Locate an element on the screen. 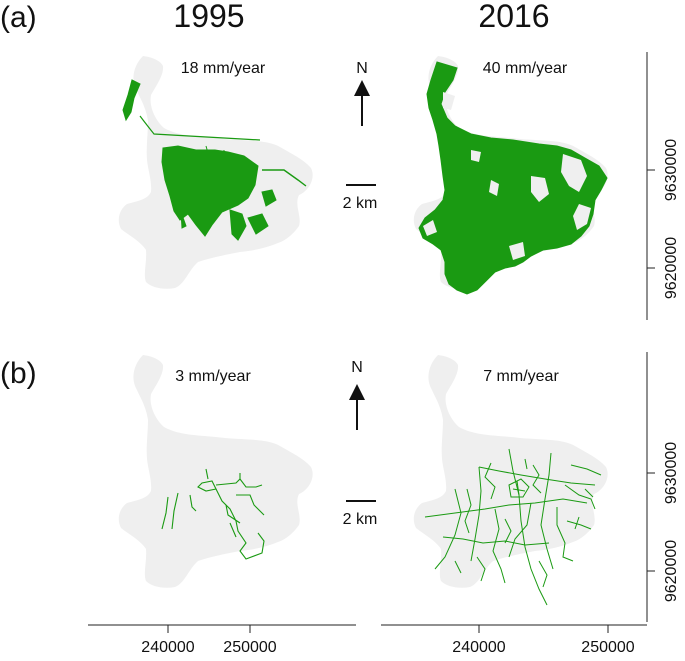  north-label-b: N is located at coordinates (357, 367).